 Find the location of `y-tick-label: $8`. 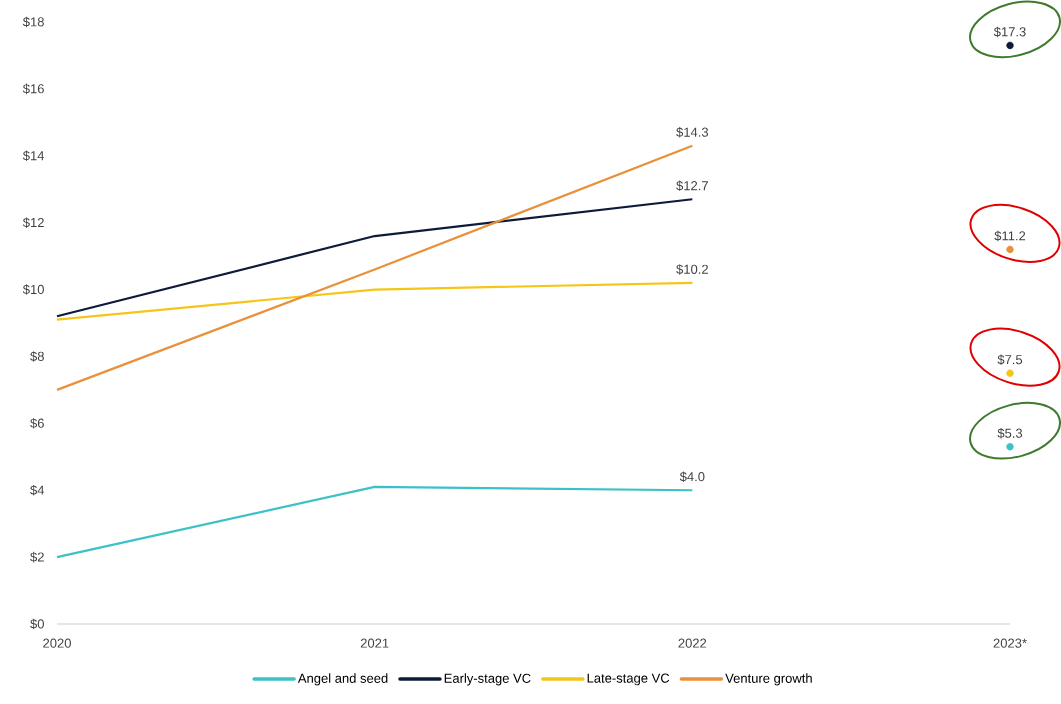

y-tick-label: $8 is located at coordinates (37, 356).